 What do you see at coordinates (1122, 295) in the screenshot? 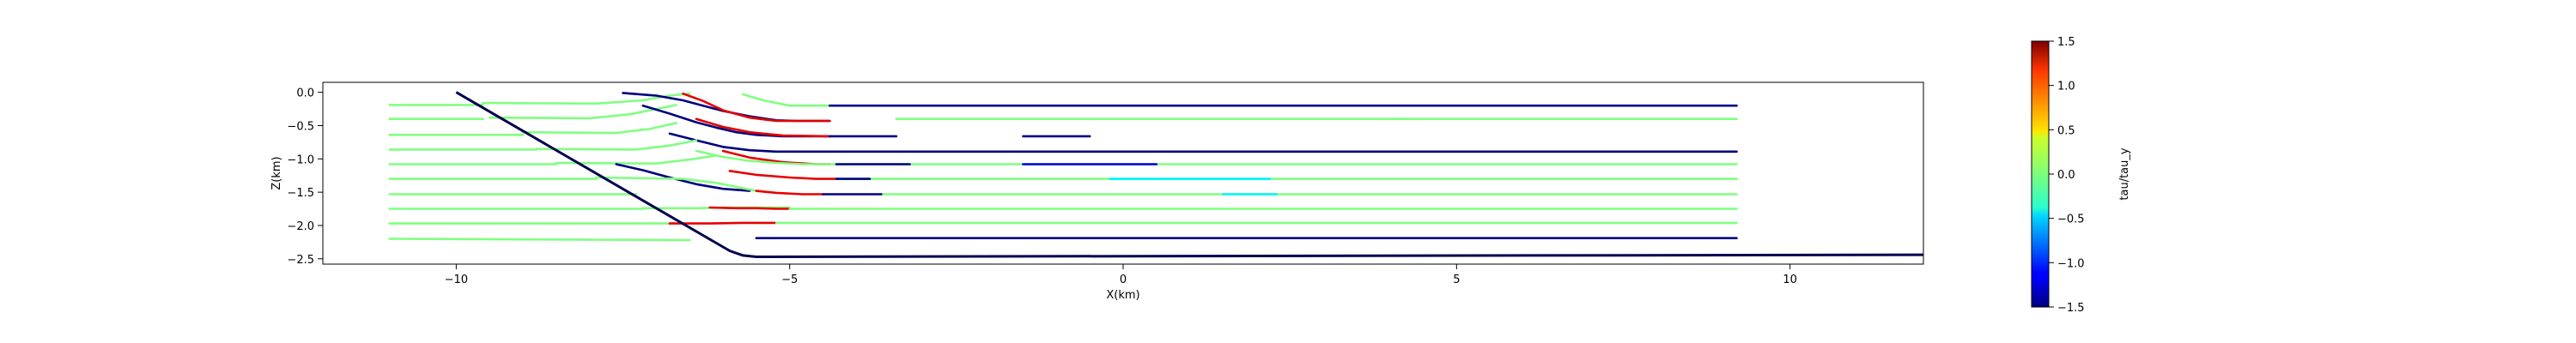
I see `x-axis-label: X(km)` at bounding box center [1122, 295].